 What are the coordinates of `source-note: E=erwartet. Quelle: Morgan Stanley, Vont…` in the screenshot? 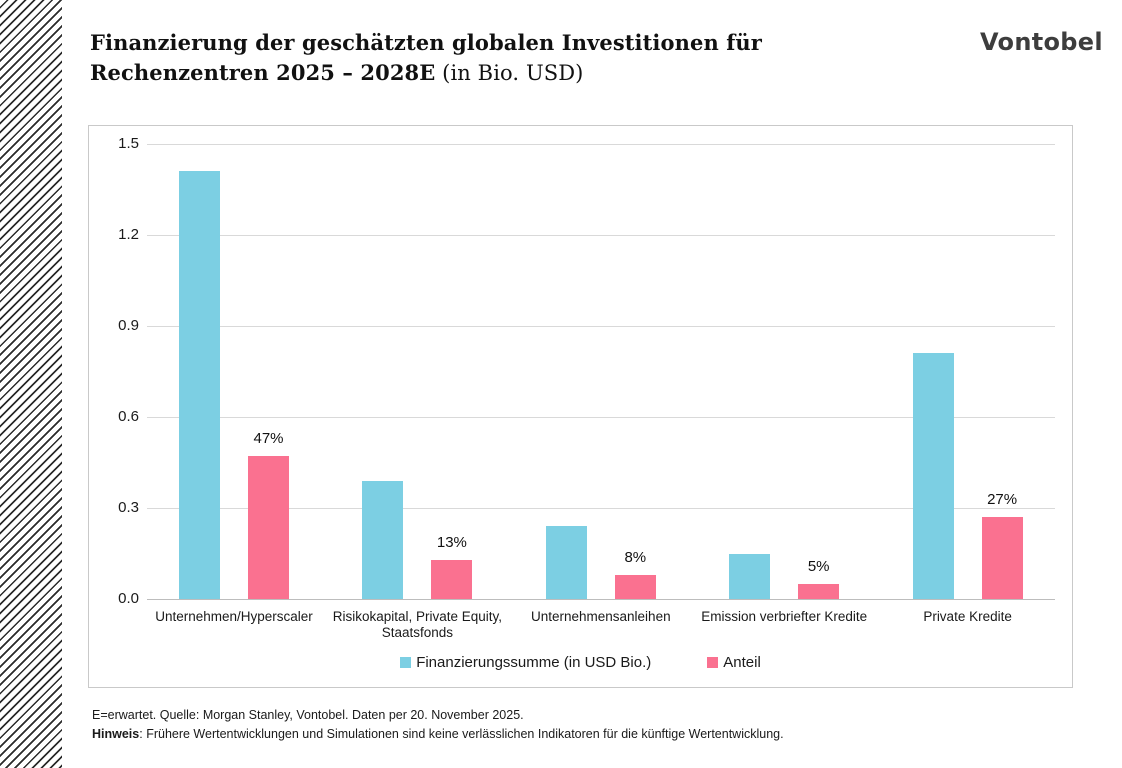 It's located at (308, 715).